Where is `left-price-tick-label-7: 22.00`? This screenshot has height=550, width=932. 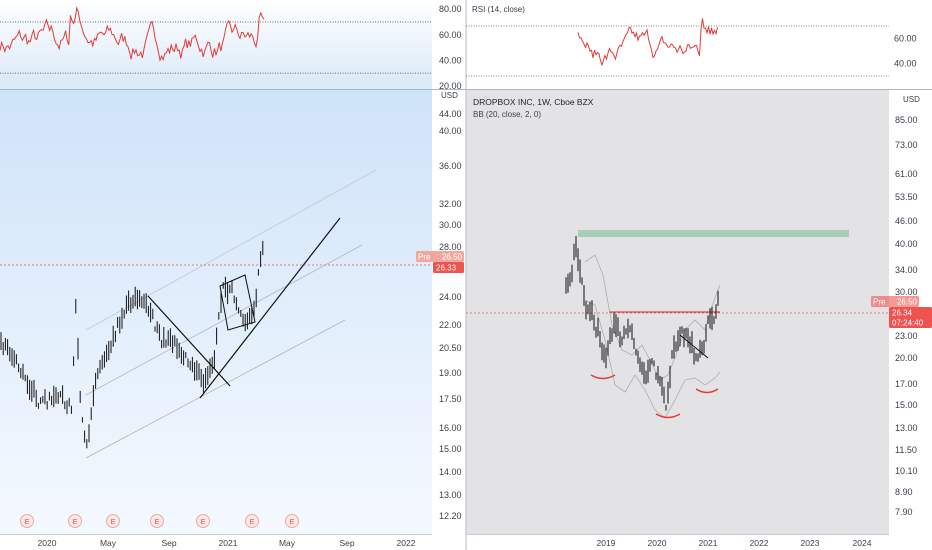 left-price-tick-label-7: 22.00 is located at coordinates (450, 325).